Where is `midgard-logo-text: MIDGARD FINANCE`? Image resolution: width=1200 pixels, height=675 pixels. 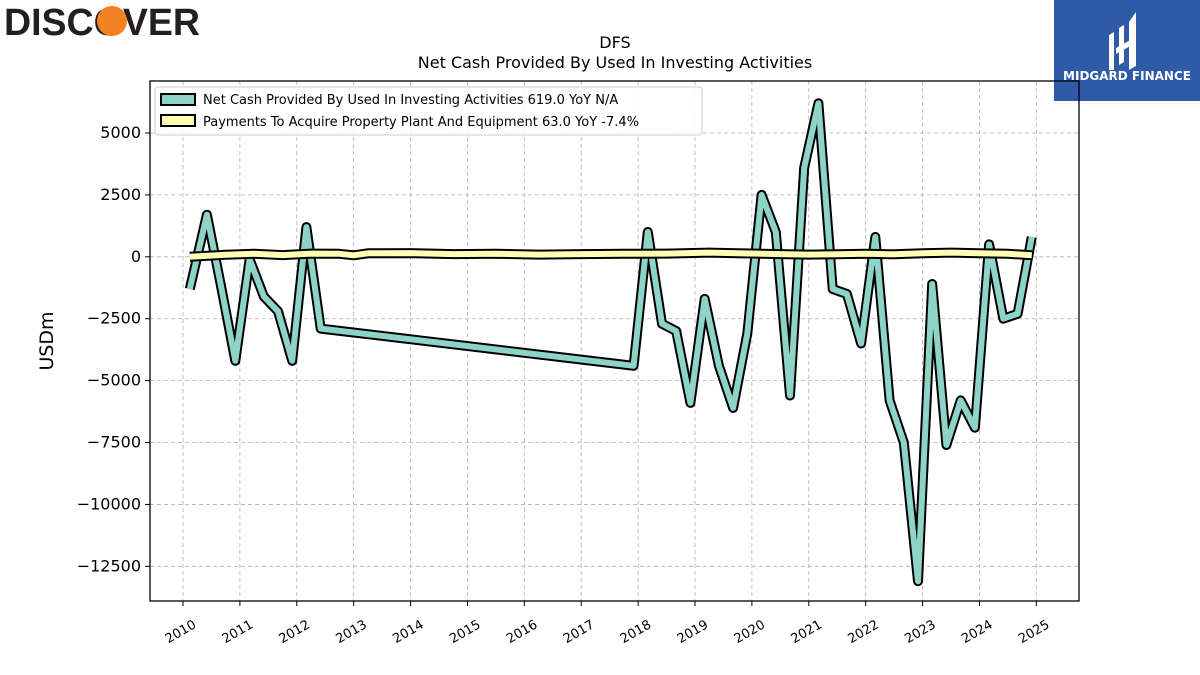
midgard-logo-text: MIDGARD FINANCE is located at coordinates (1127, 76).